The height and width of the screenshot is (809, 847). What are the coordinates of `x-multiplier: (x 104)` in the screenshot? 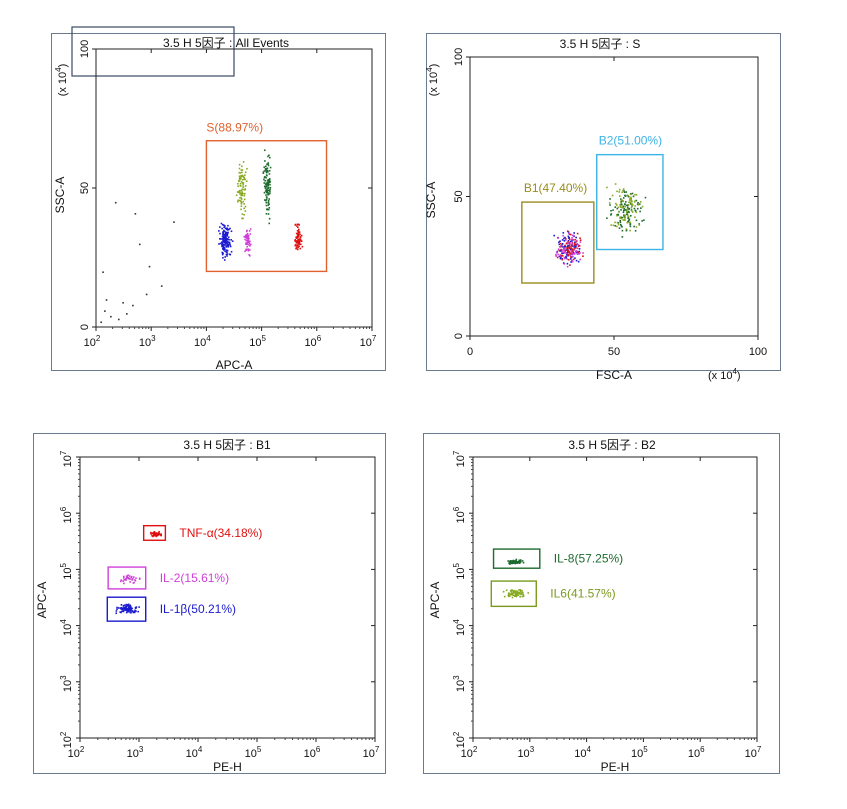 It's located at (724, 374).